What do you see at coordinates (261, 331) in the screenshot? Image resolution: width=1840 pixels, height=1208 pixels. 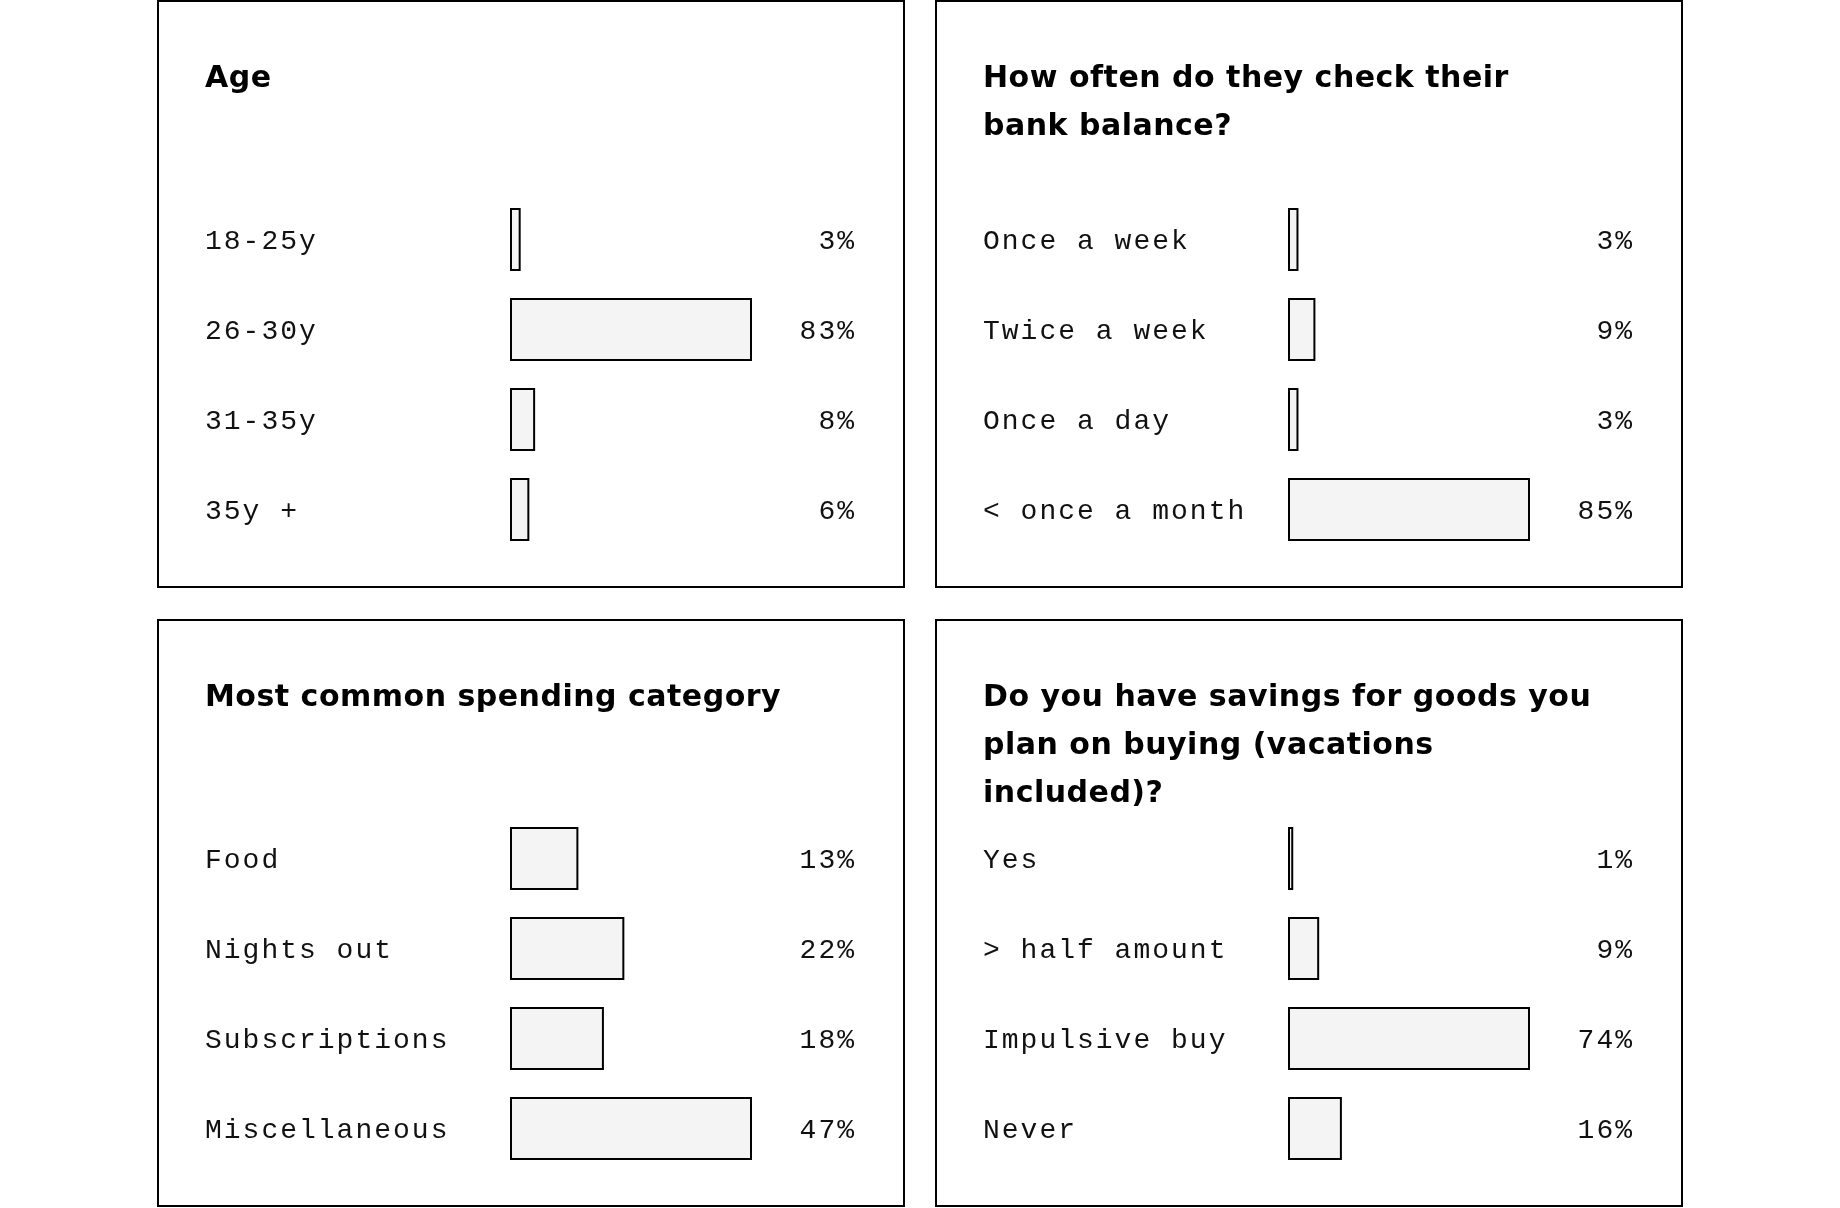 I see `y-tick-label: 26-30y` at bounding box center [261, 331].